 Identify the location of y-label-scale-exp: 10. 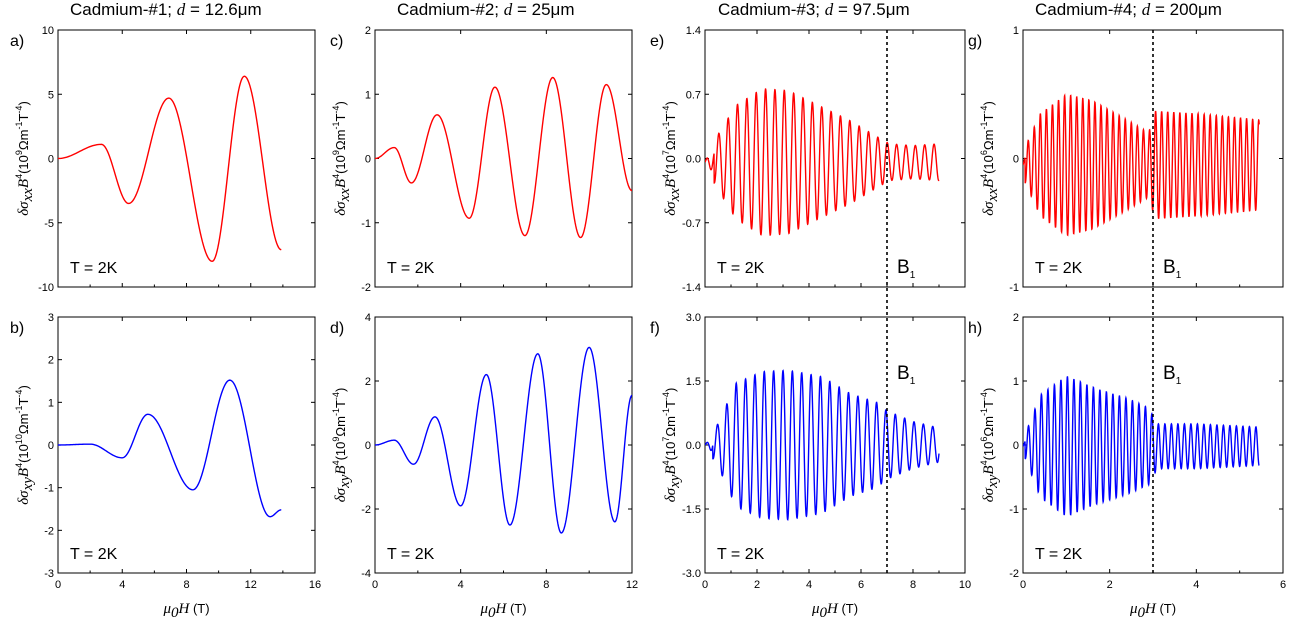
(19, 439).